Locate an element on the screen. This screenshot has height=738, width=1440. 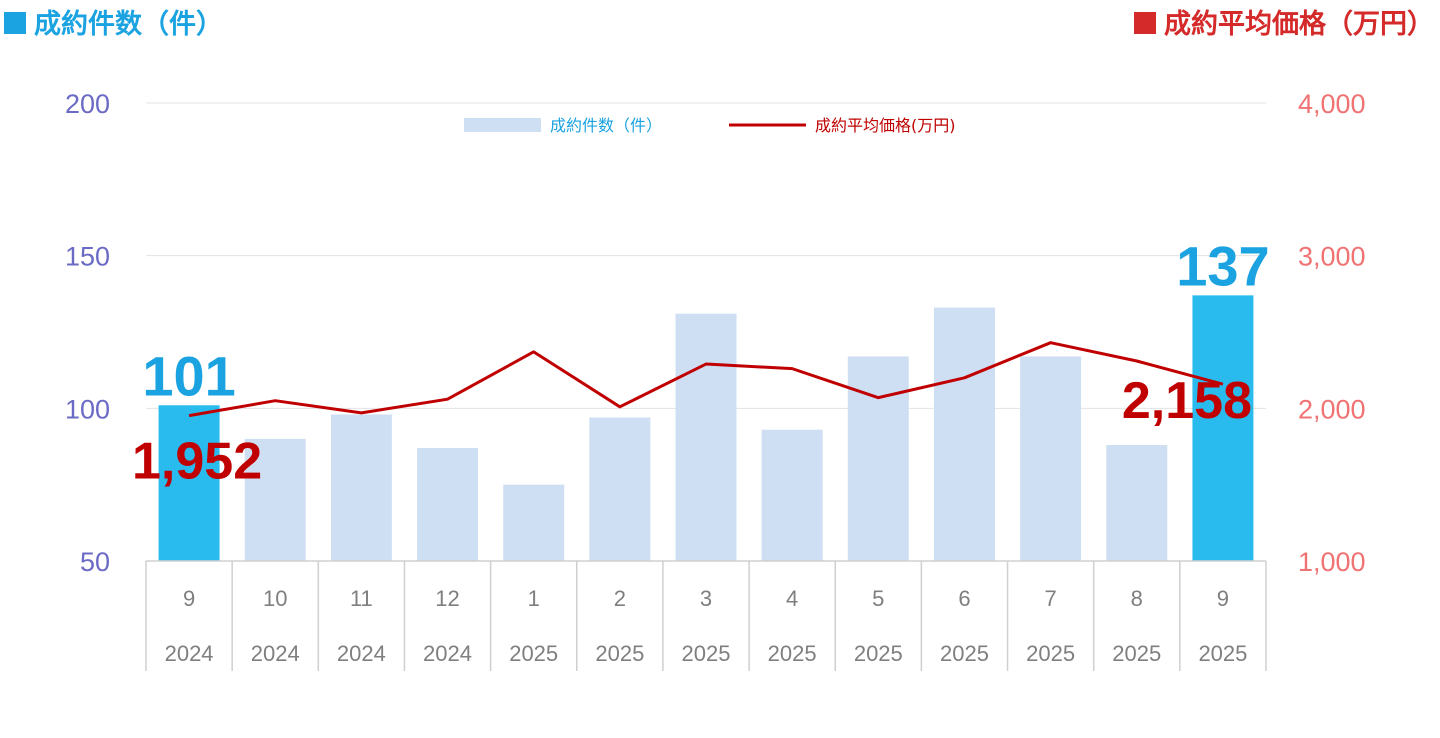
right-axis-header: 成約平均価格（万円） is located at coordinates (1284, 21).